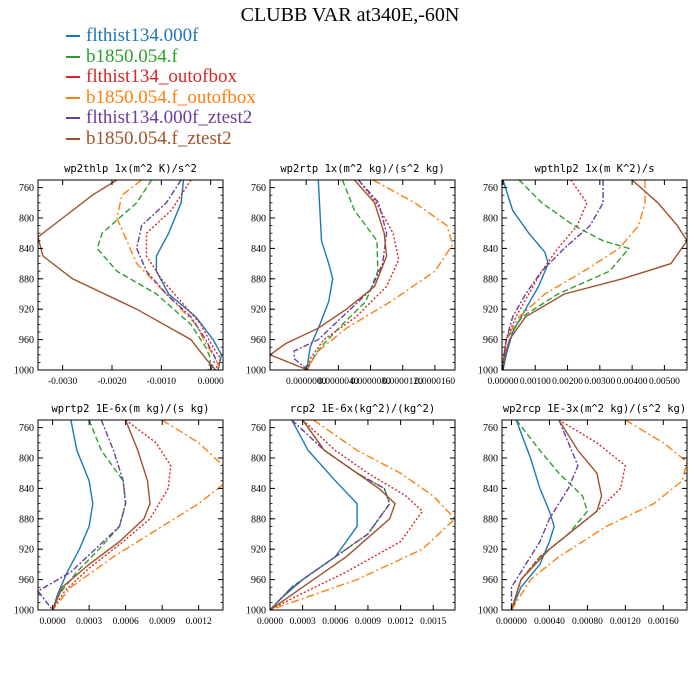  I want to click on panel-title: wp2thlp 1x(m^2 K)/s^2, so click(130, 169).